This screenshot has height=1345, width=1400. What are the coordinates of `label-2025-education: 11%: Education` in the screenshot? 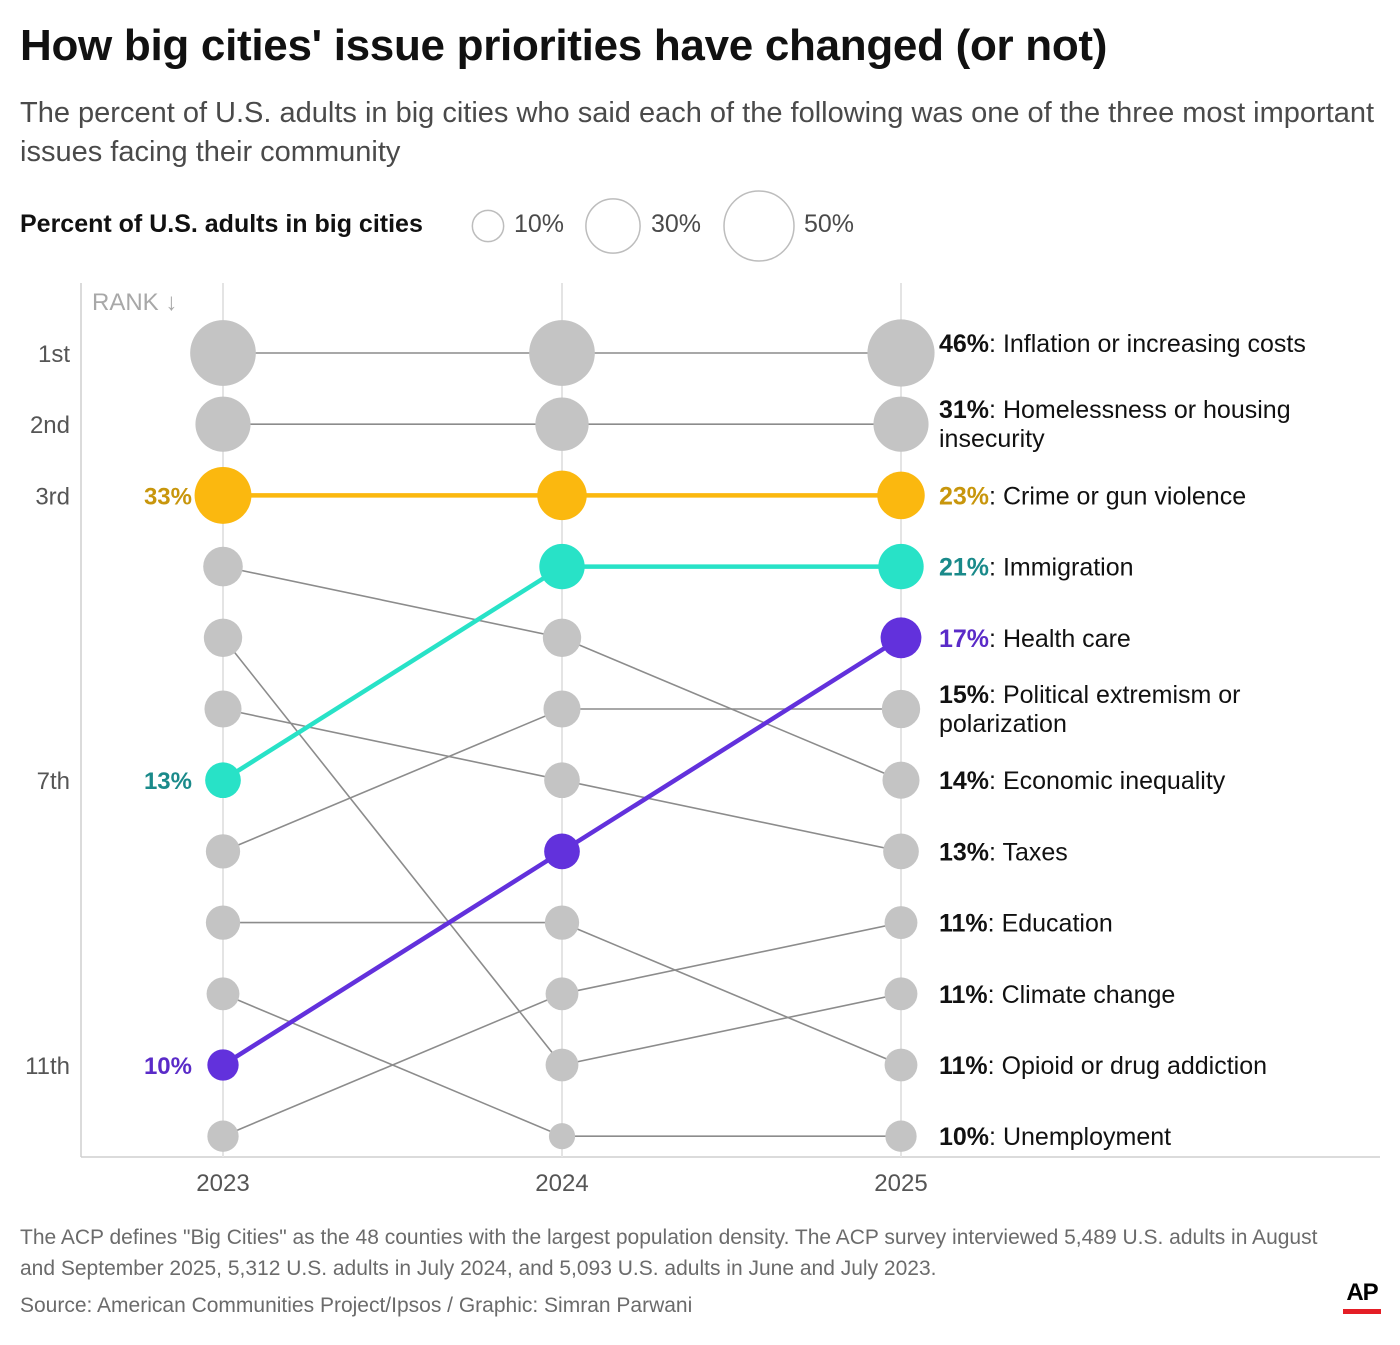 It's located at (1026, 924).